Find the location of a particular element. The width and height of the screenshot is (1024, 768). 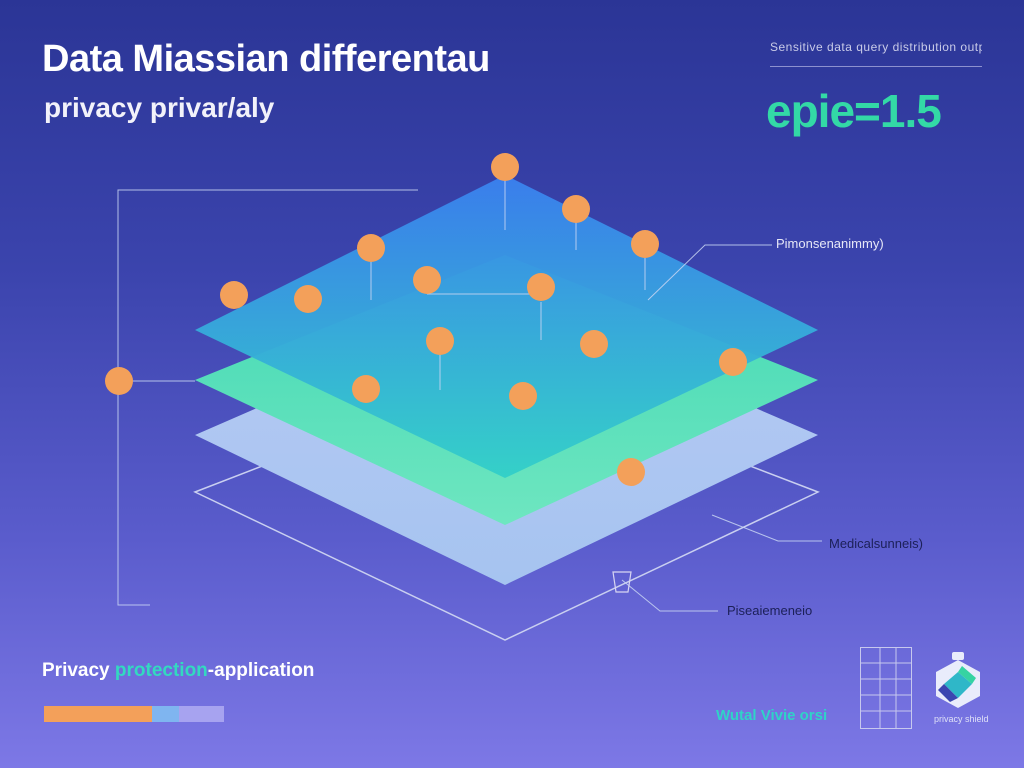

title-line-1: Data Miassian differentau is located at coordinates (266, 59).